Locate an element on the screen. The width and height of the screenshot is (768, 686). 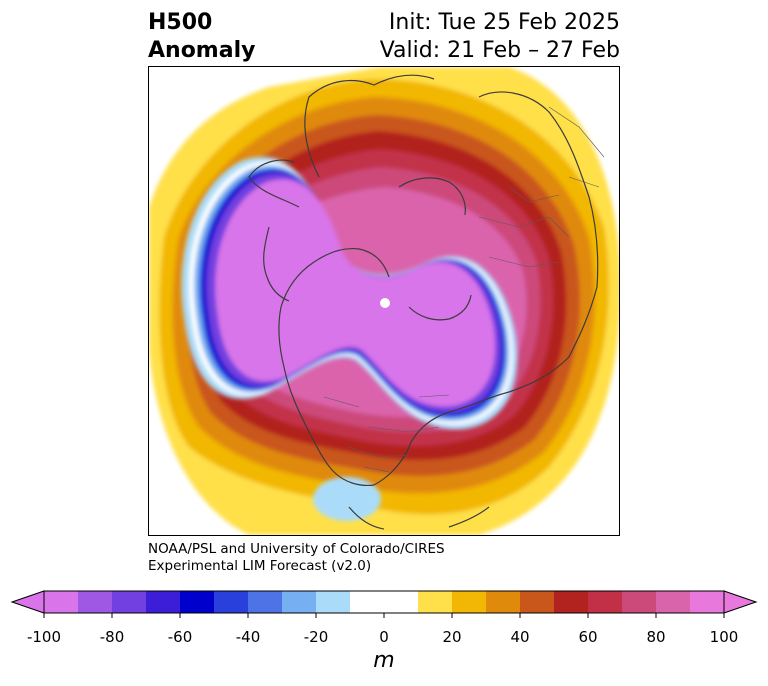
colorbar-tick-label: -40 is located at coordinates (248, 637).